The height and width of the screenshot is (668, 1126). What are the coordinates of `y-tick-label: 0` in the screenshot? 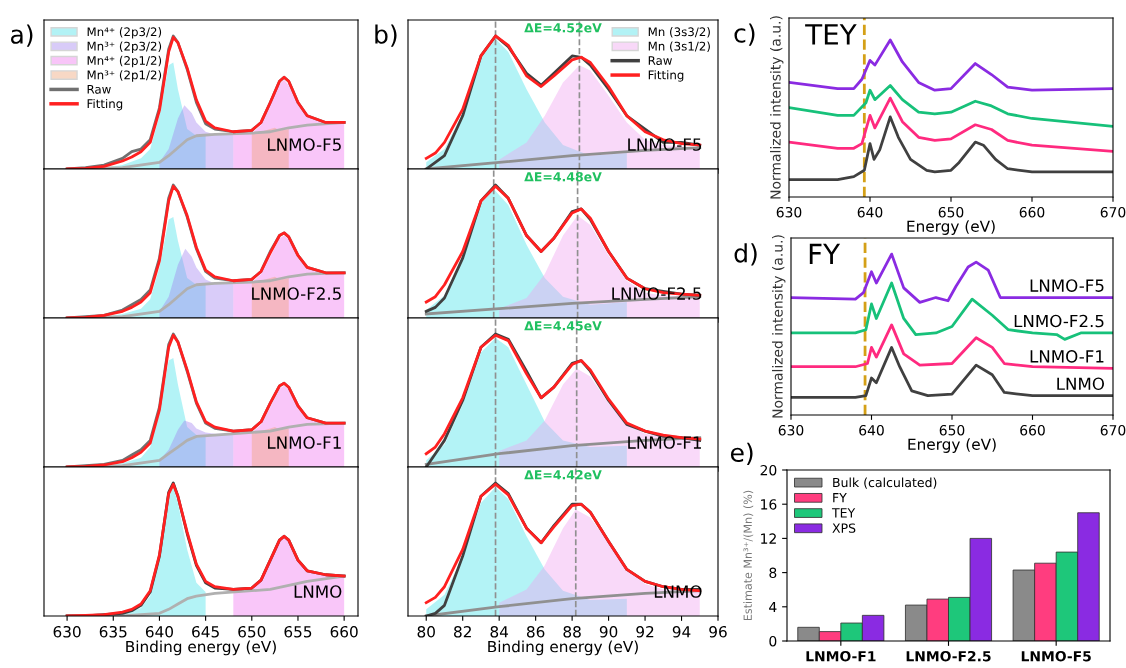 It's located at (773, 641).